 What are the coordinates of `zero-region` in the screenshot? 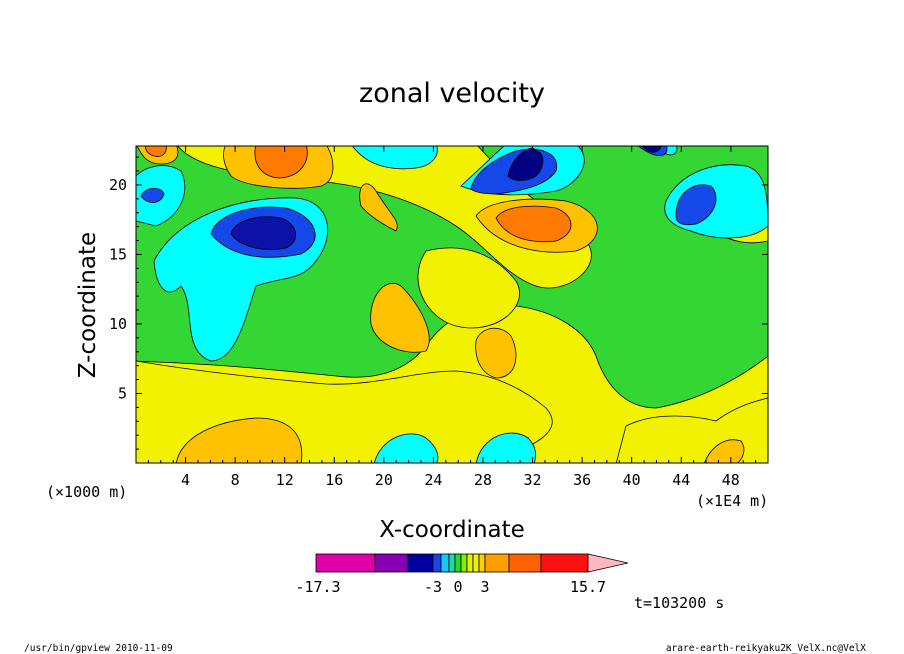 It's located at (468, 288).